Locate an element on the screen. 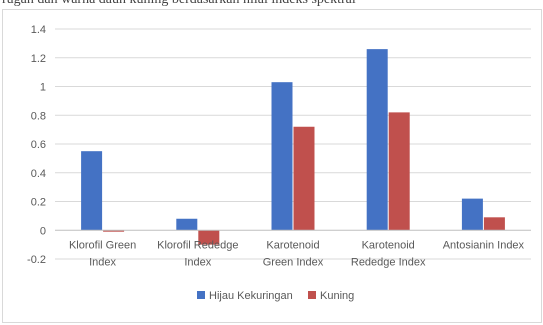  y-tick-label: 0.8 is located at coordinates (38, 116).